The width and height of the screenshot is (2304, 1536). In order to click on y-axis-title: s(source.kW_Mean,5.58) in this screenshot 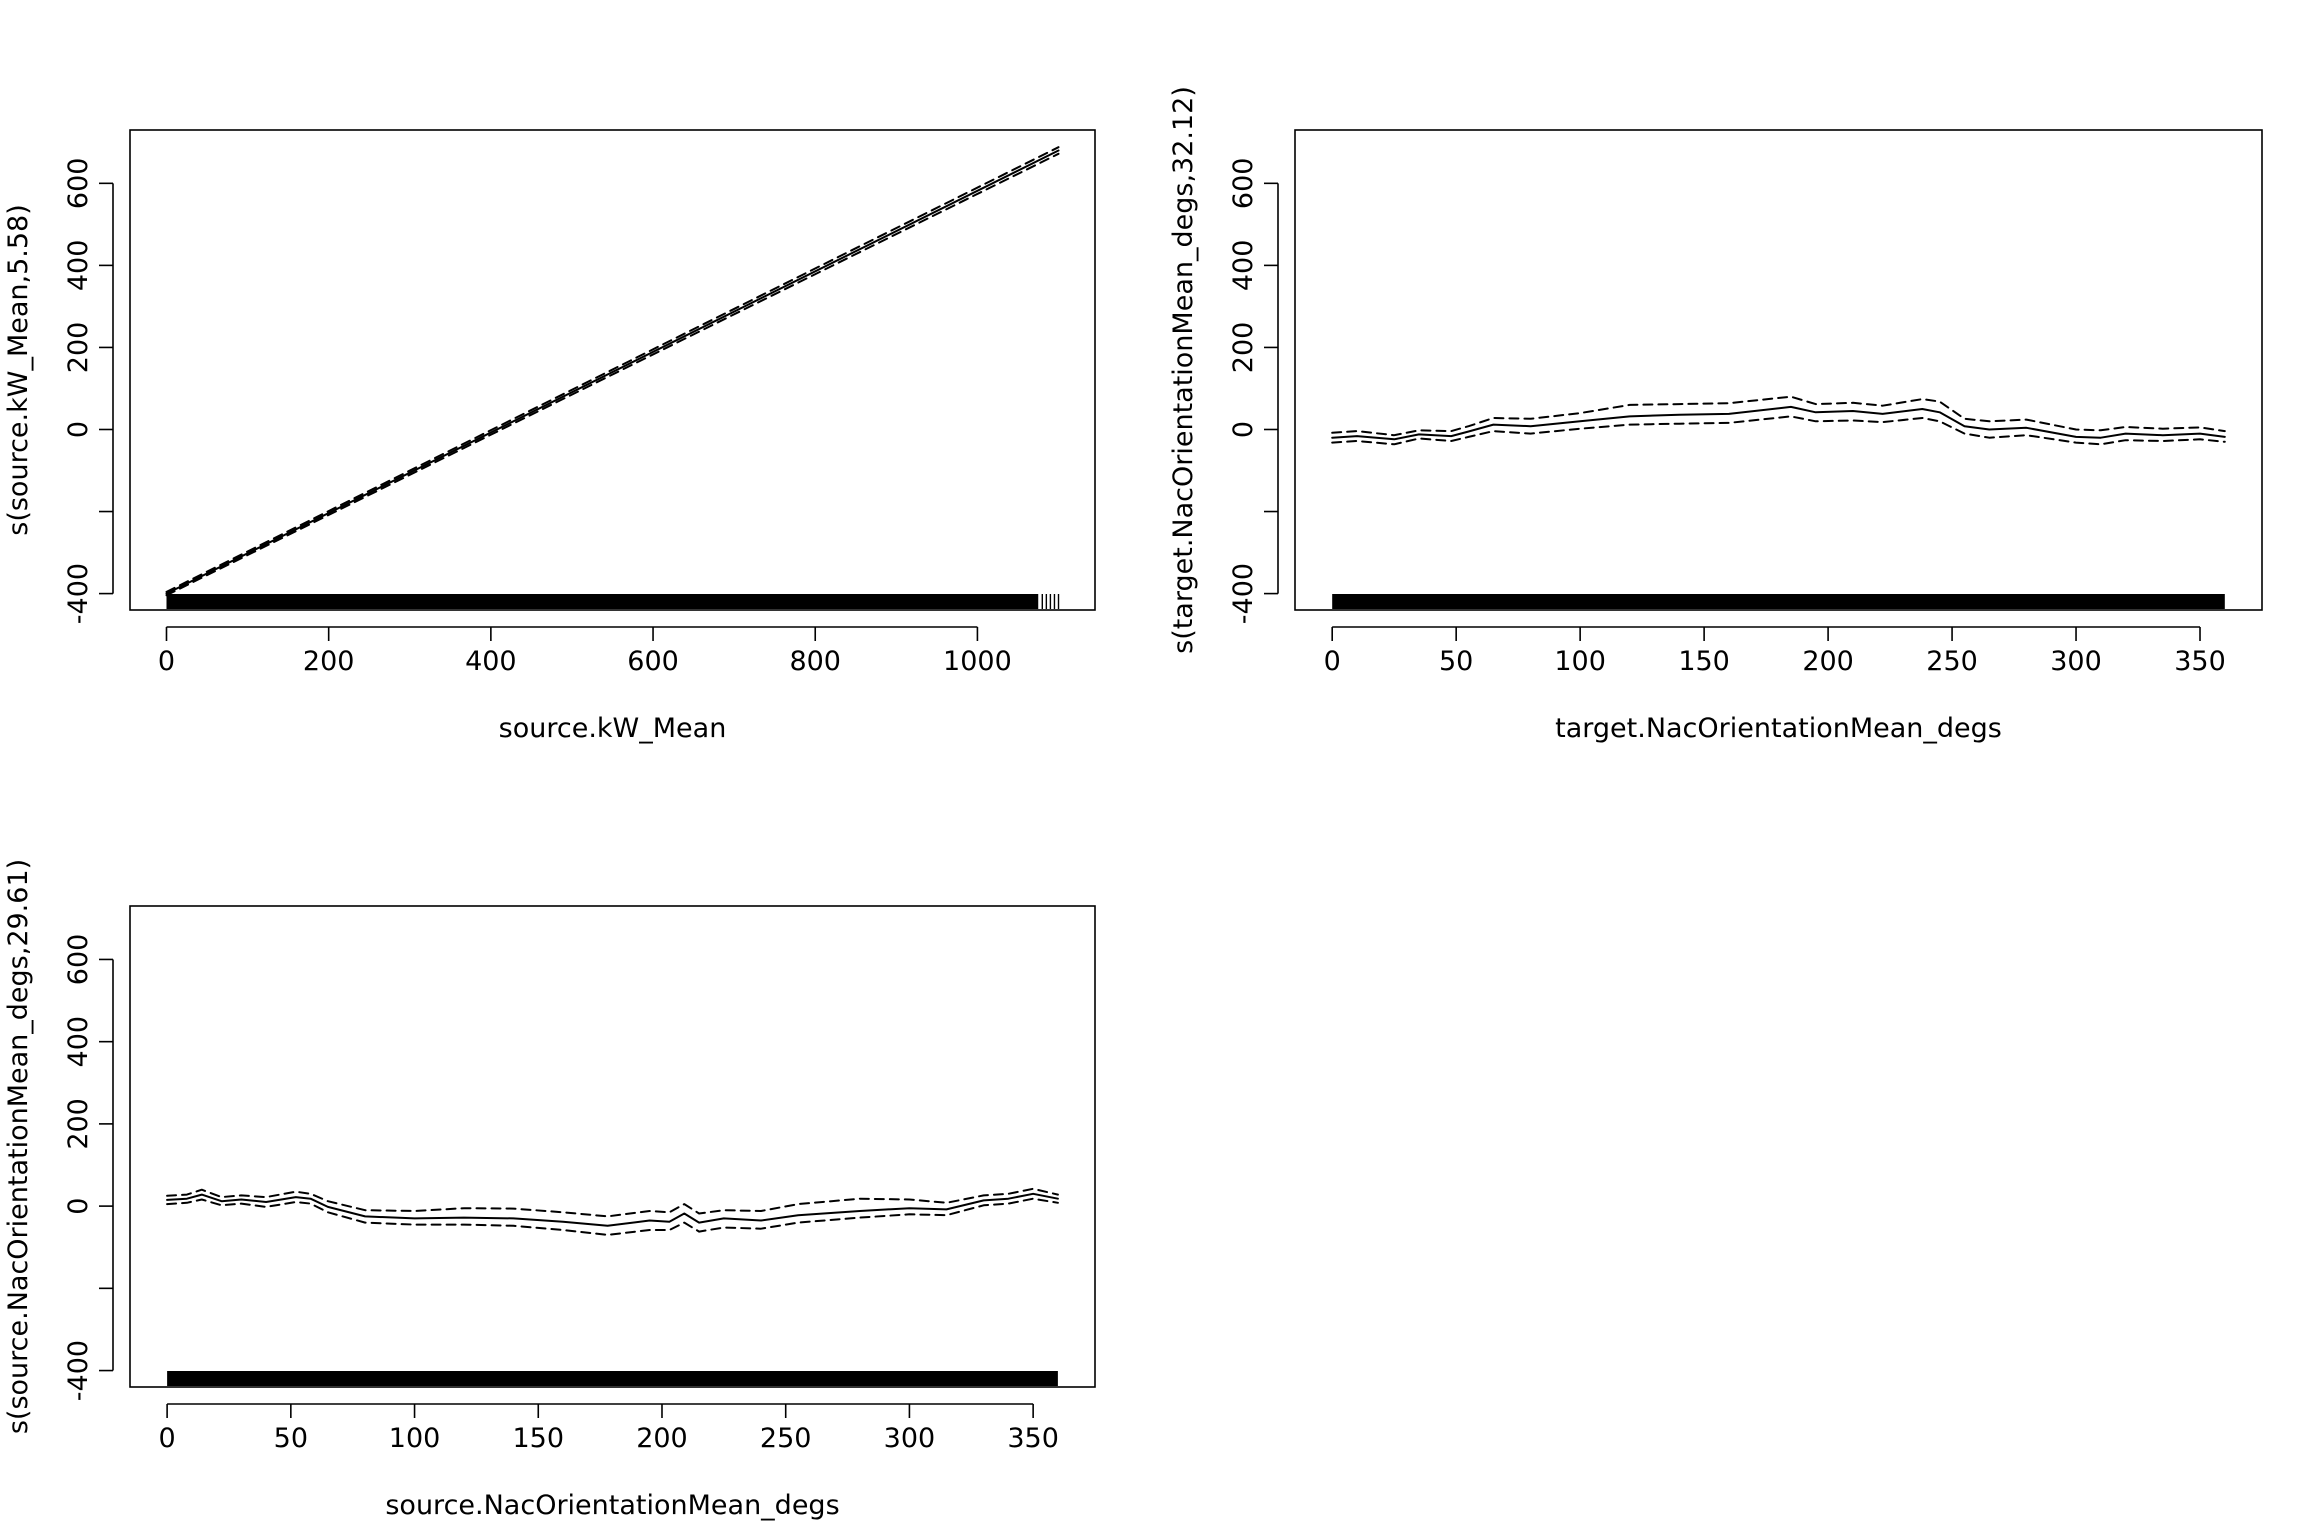, I will do `click(18, 369)`.